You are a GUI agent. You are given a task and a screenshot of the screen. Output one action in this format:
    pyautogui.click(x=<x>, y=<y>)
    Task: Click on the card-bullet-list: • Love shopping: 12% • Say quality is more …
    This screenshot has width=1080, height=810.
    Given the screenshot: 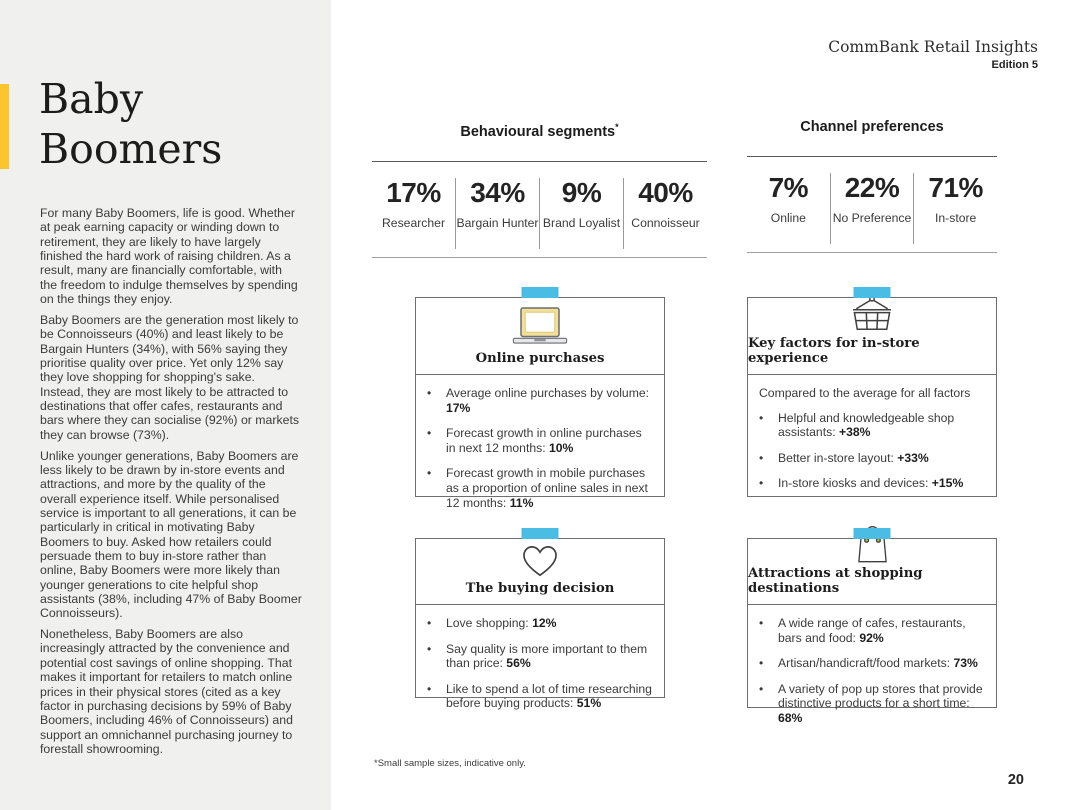 What is the action you would take?
    pyautogui.click(x=535, y=663)
    